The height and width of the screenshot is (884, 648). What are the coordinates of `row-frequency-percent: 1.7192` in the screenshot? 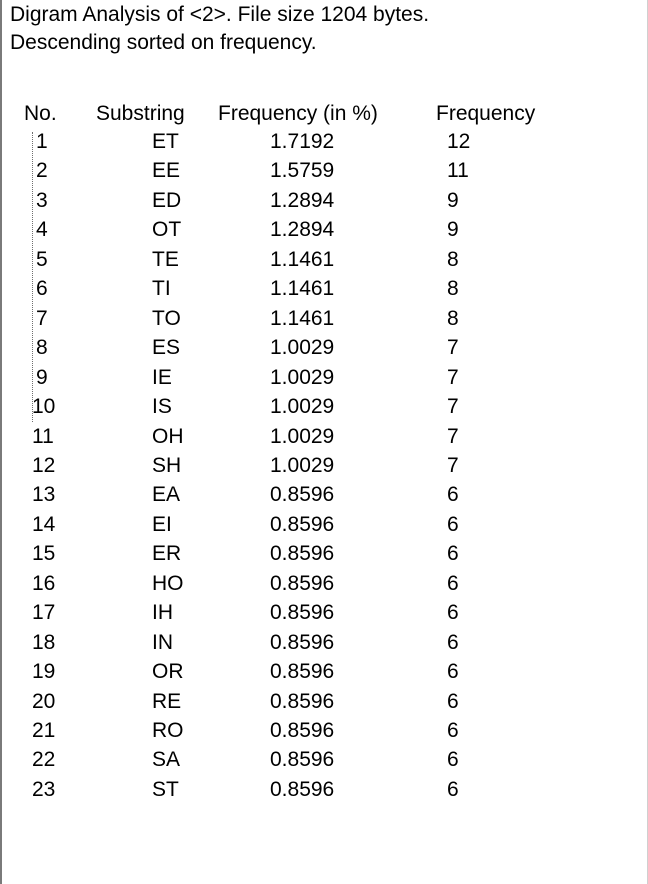 It's located at (302, 141).